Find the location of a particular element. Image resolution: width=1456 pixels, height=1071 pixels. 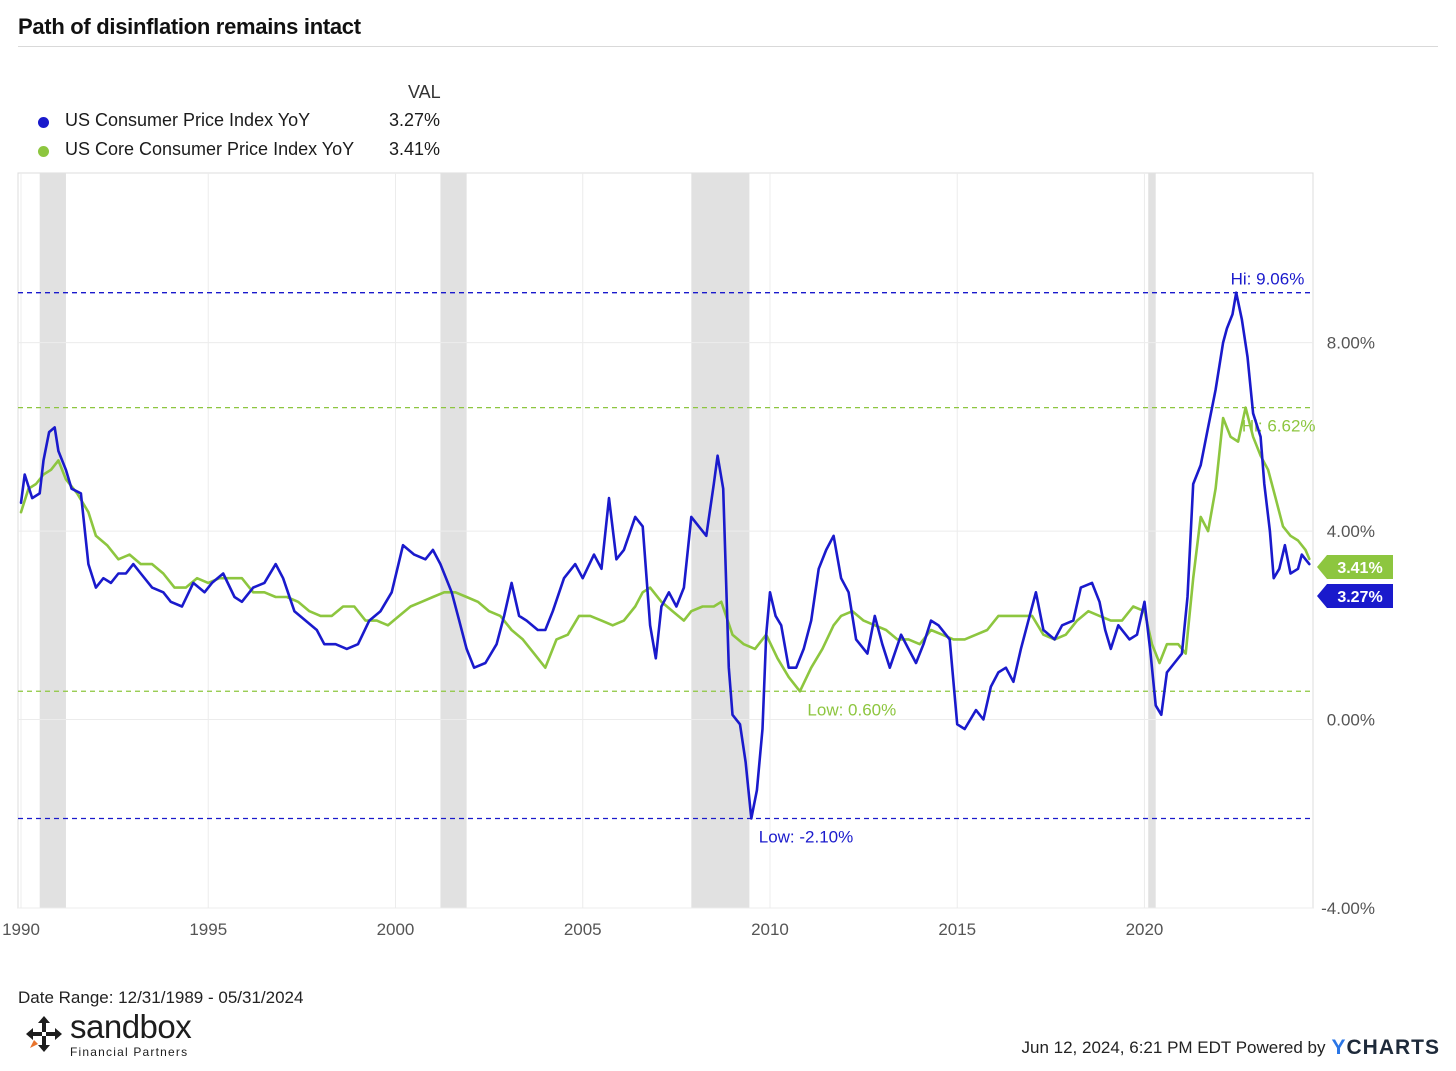

x-tick-label-2020: 2020 is located at coordinates (1145, 929).